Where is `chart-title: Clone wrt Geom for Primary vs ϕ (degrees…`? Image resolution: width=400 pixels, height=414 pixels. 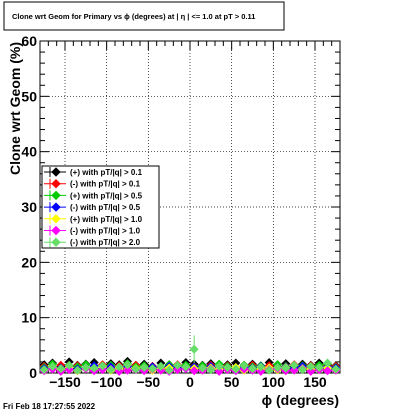
chart-title: Clone wrt Geom for Primary vs ϕ (degrees… is located at coordinates (133, 16).